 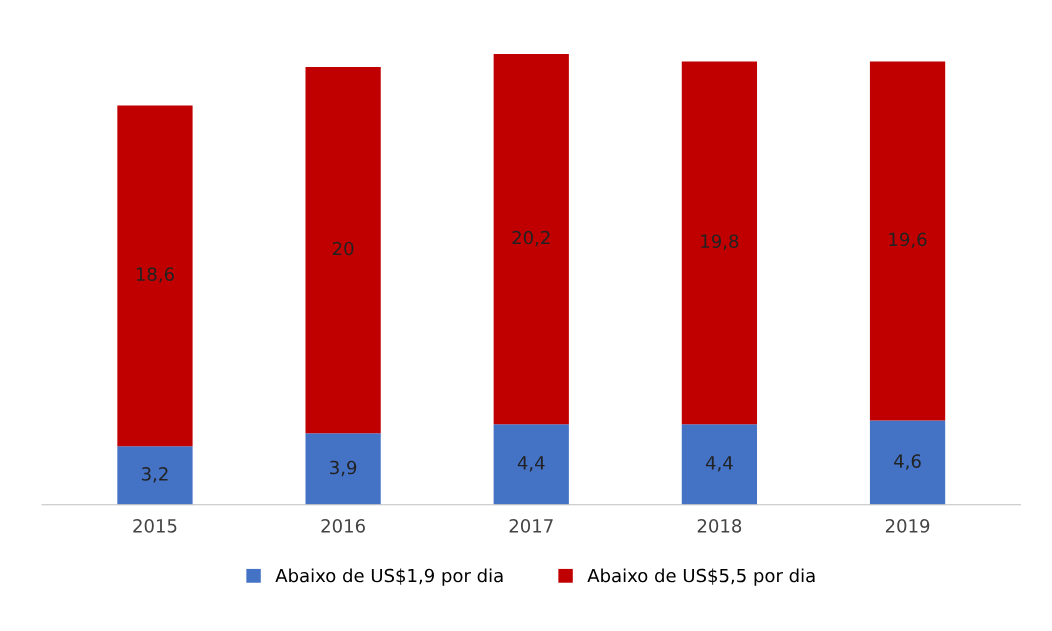 What do you see at coordinates (531, 526) in the screenshot?
I see `x-tick-label: 2017` at bounding box center [531, 526].